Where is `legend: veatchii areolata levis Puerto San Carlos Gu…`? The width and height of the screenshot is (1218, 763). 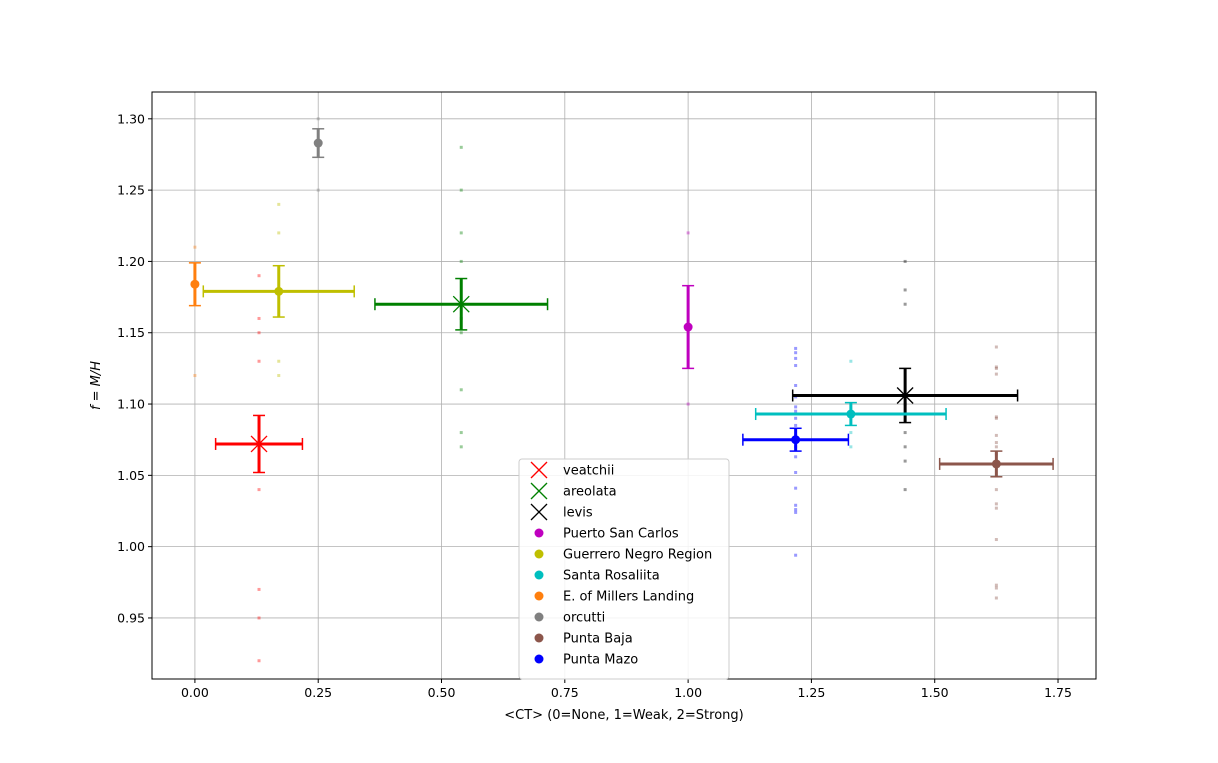
legend: veatchii areolata levis Puerto San Carlos Gu… is located at coordinates (624, 569).